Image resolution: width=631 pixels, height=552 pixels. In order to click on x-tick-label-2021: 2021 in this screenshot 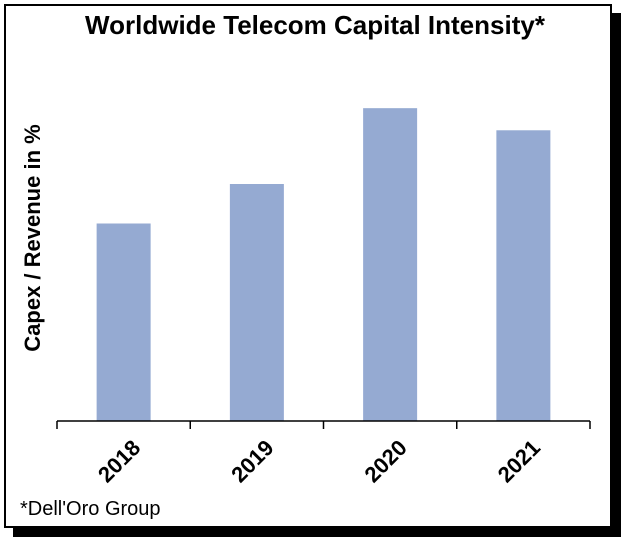, I will do `click(519, 461)`.